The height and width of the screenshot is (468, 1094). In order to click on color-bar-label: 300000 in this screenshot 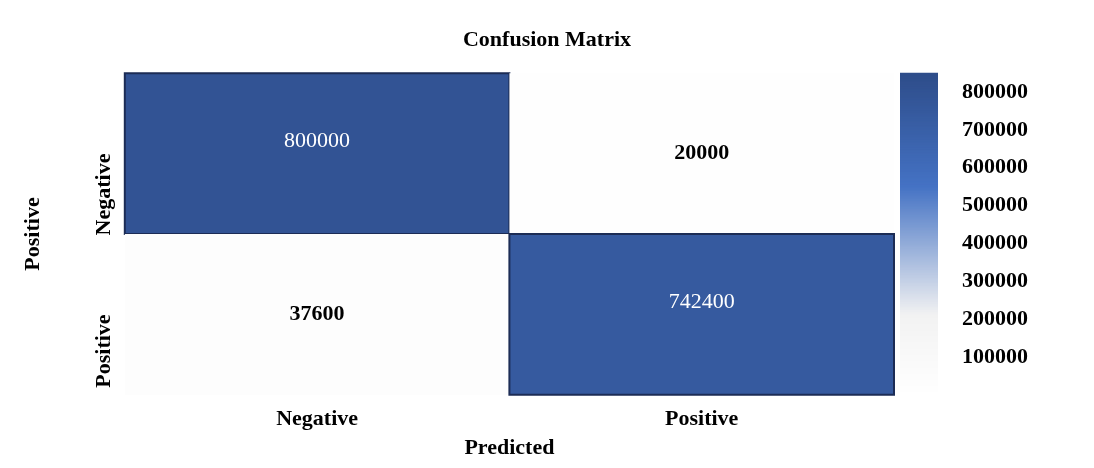, I will do `click(995, 279)`.